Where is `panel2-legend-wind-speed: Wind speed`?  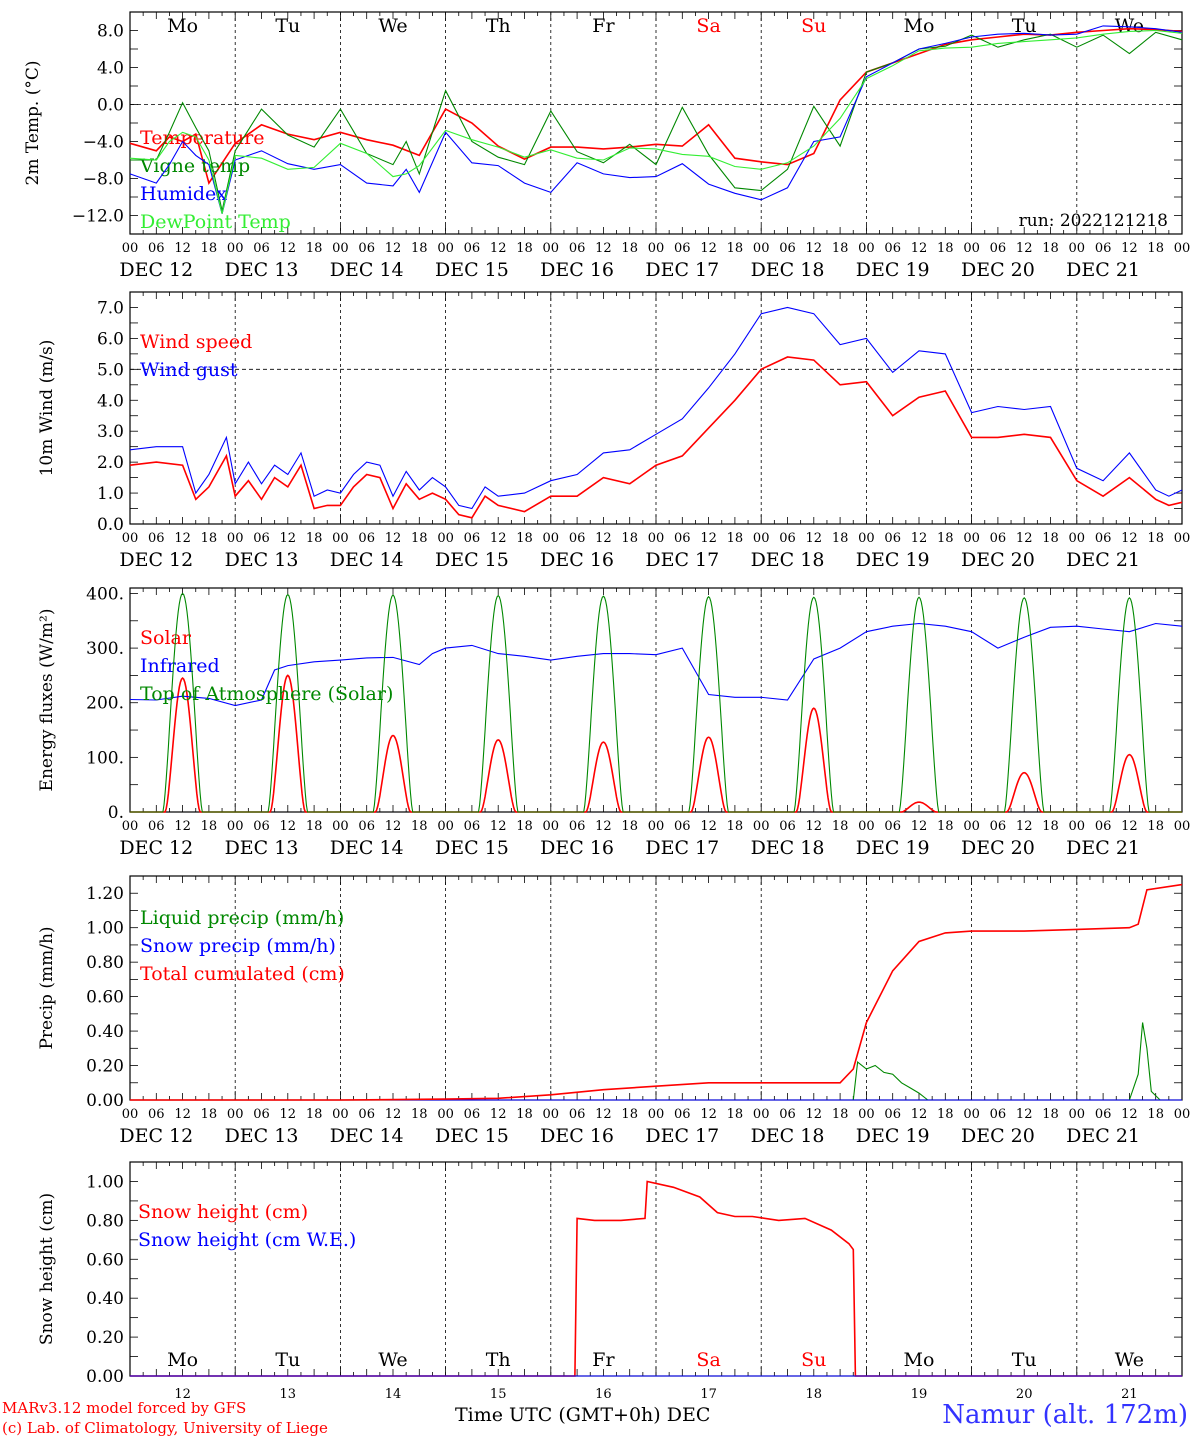 panel2-legend-wind-speed: Wind speed is located at coordinates (196, 342).